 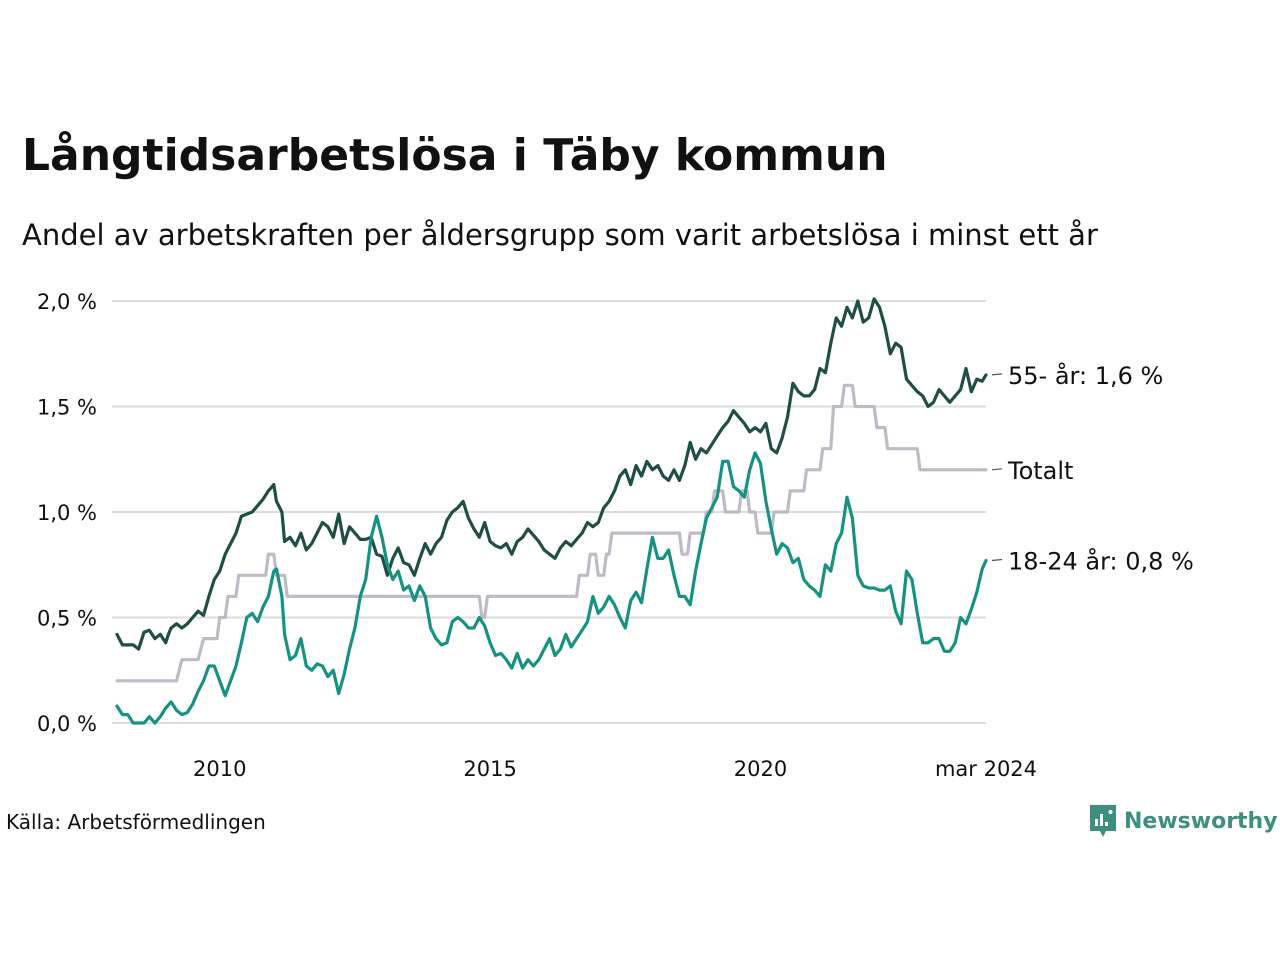 I want to click on series-end-label: 55- år: 1,6 %, so click(x=1085, y=375).